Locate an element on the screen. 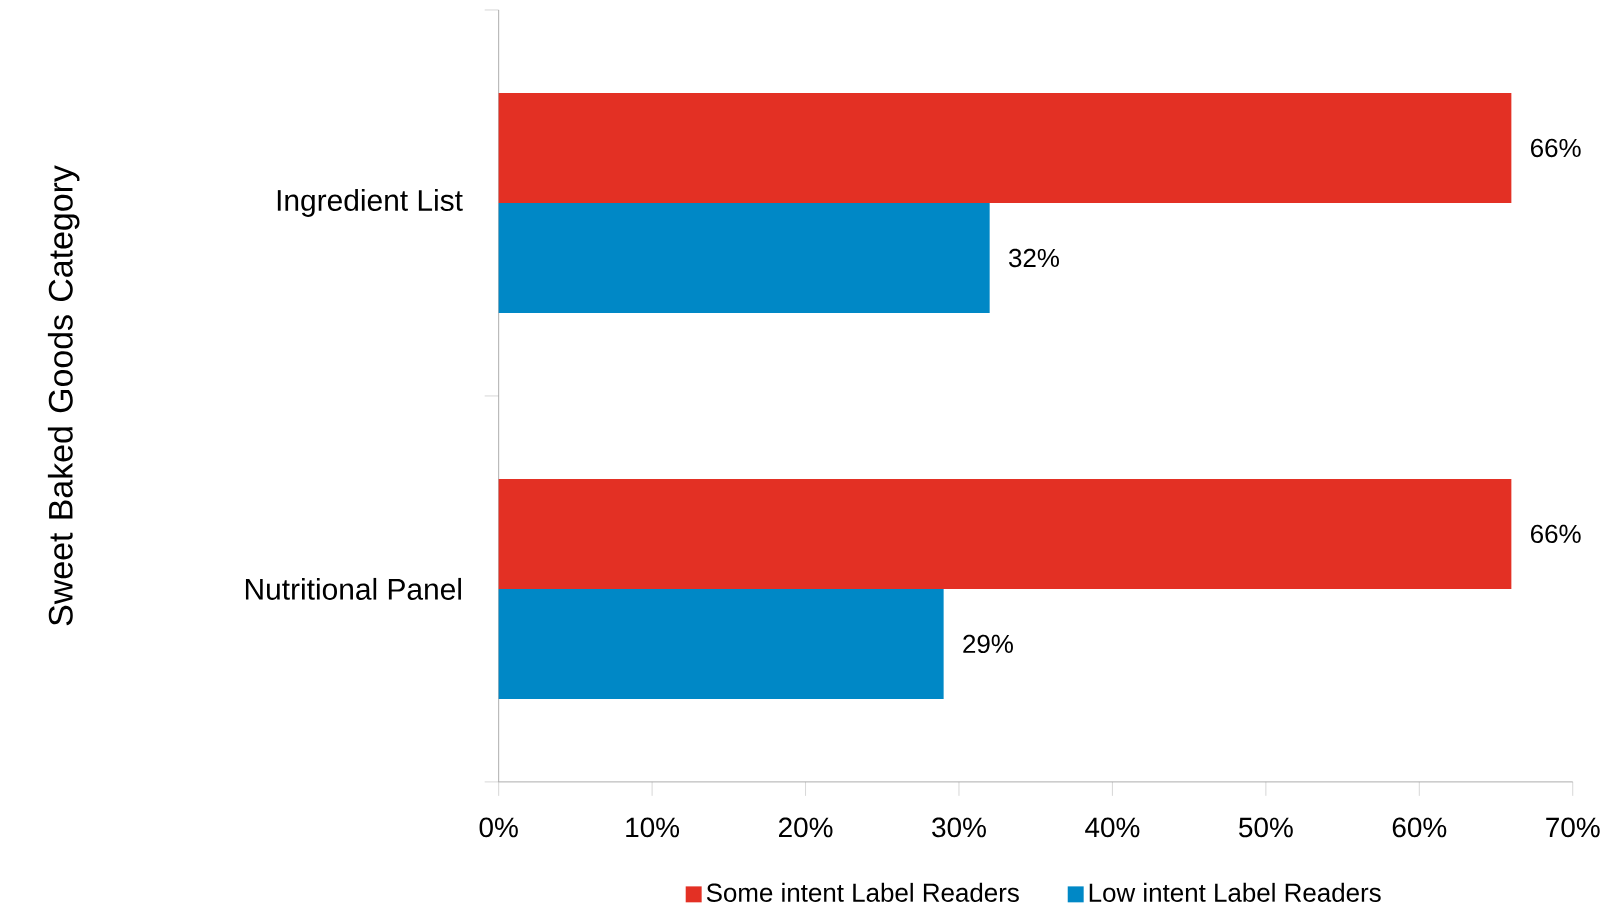 The image size is (1610, 914). legend-label: Some intent Label Readers is located at coordinates (862, 892).